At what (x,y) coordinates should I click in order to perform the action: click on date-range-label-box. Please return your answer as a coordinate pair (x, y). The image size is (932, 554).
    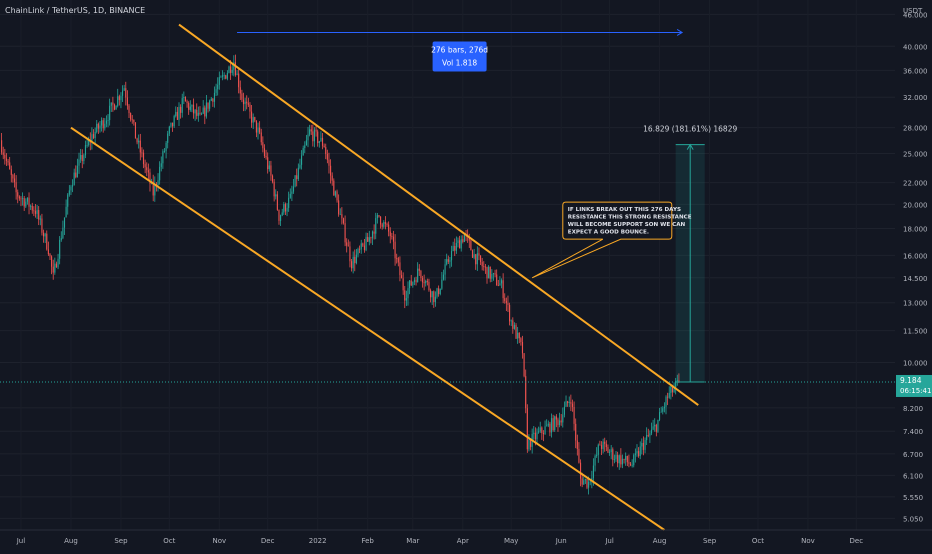
    Looking at the image, I should click on (459, 56).